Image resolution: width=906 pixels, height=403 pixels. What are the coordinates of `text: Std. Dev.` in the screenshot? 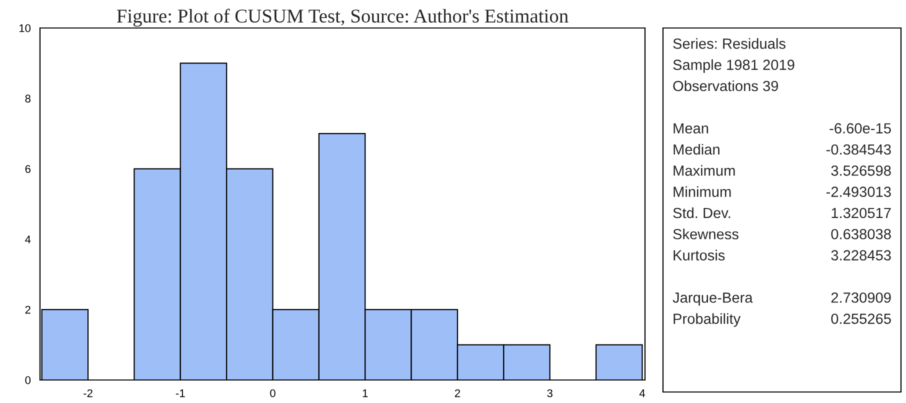 It's located at (701, 212).